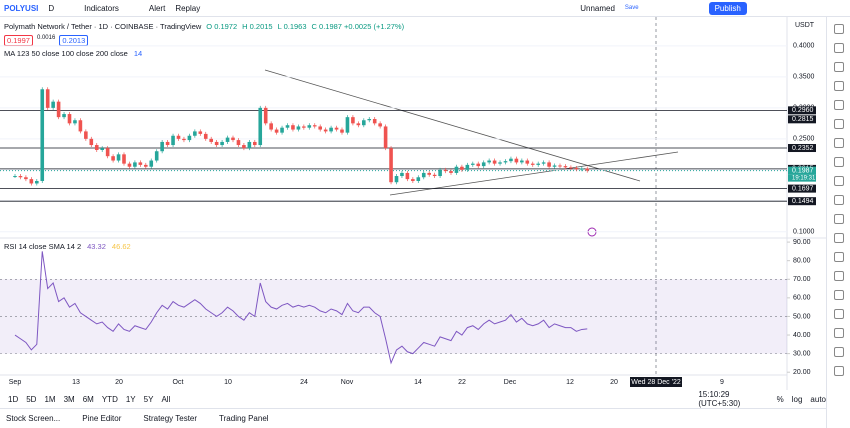 This screenshot has width=850, height=428. What do you see at coordinates (802, 372) in the screenshot?
I see `rsi-tick-label: 20.00` at bounding box center [802, 372].